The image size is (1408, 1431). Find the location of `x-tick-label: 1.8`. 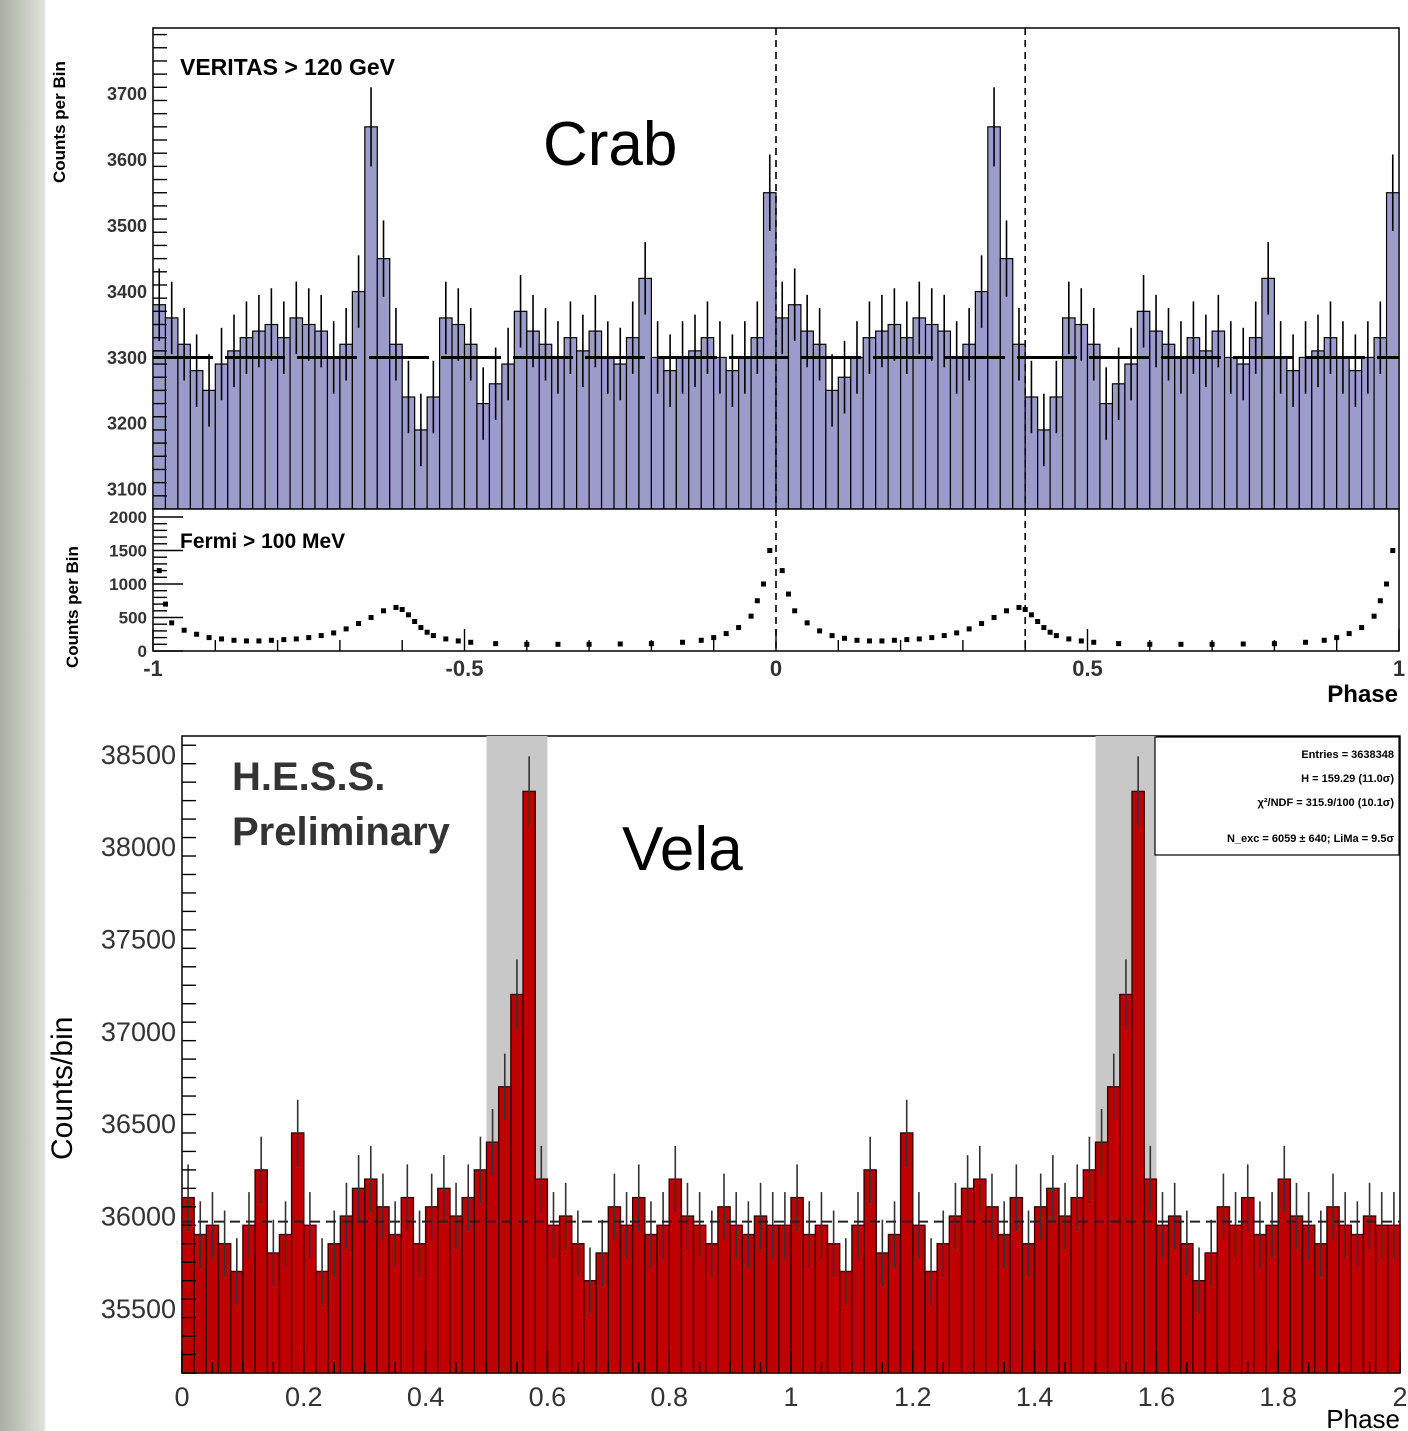

x-tick-label: 1.8 is located at coordinates (1278, 1397).